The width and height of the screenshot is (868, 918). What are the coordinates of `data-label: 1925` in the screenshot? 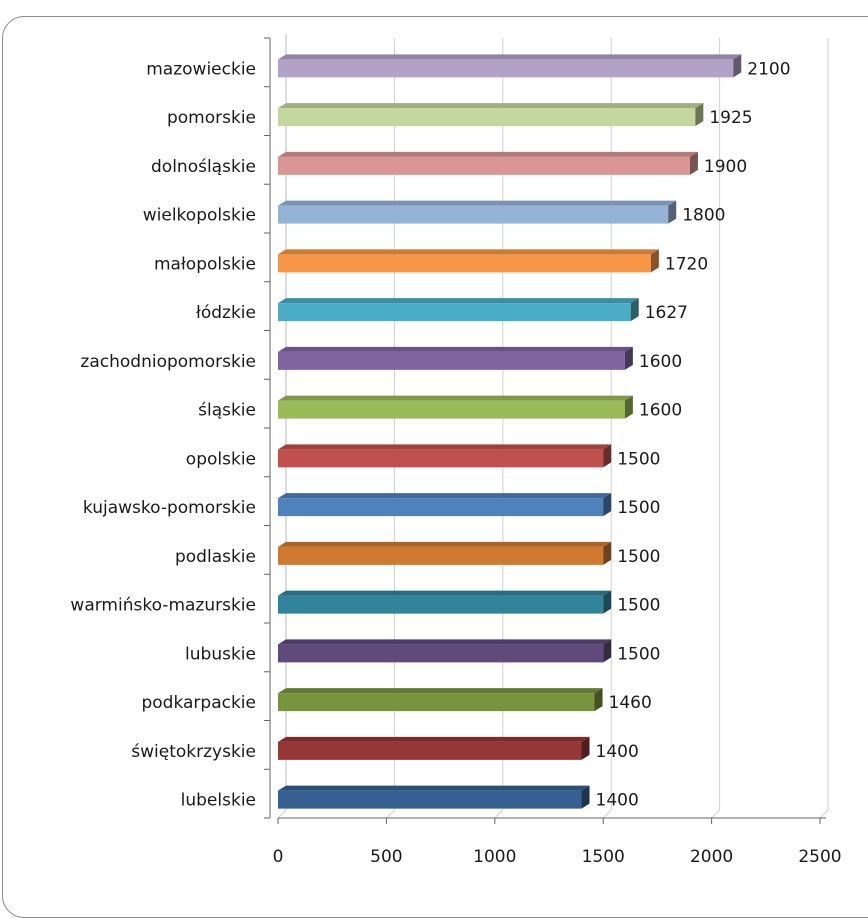 It's located at (730, 118).